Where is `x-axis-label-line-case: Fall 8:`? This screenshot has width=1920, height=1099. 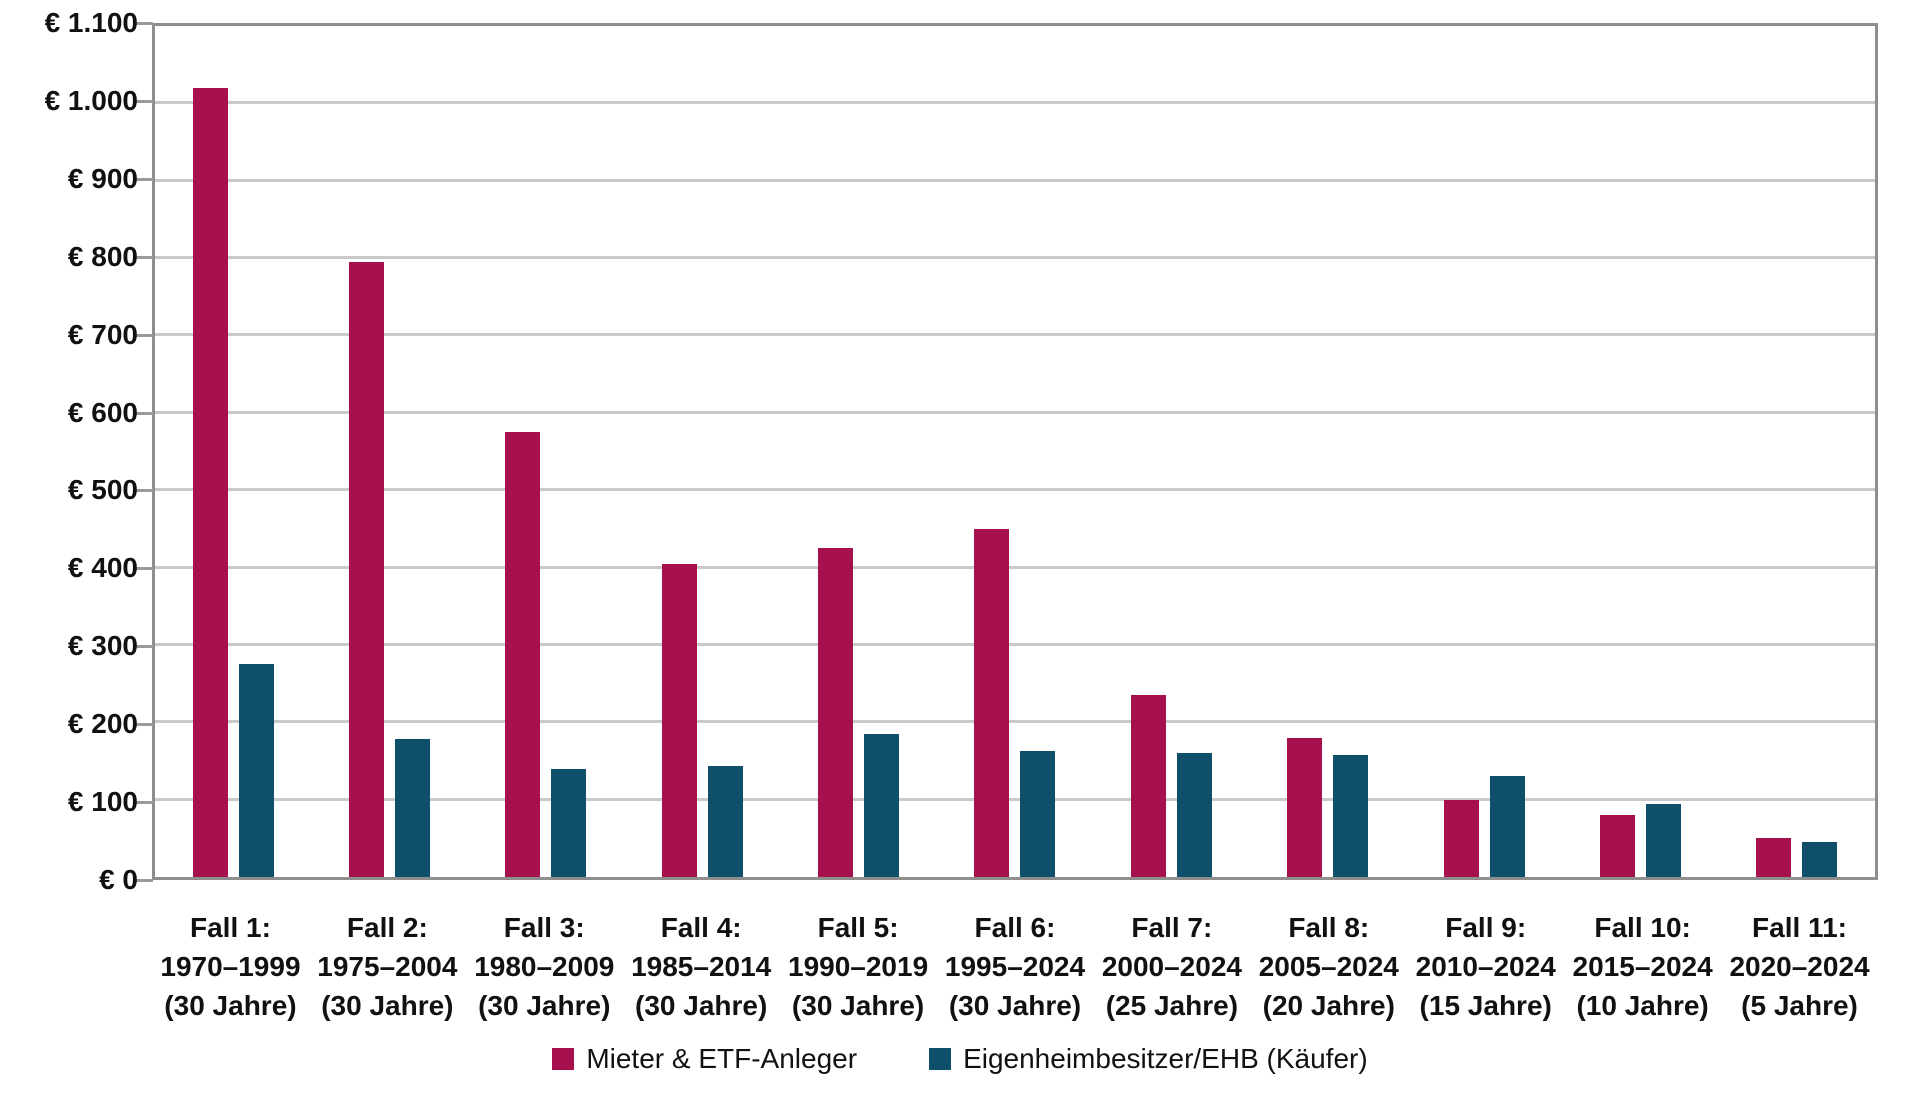 x-axis-label-line-case: Fall 8: is located at coordinates (1329, 927).